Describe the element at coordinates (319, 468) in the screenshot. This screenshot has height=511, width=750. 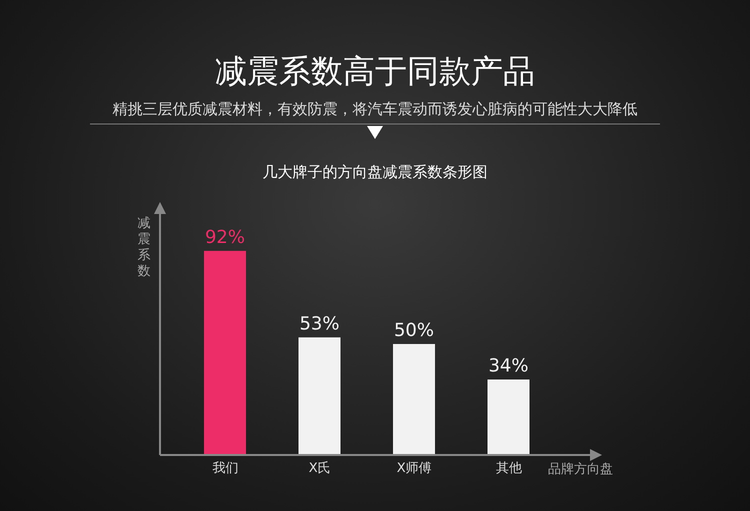
I see `x-tick-label: X氏` at that location.